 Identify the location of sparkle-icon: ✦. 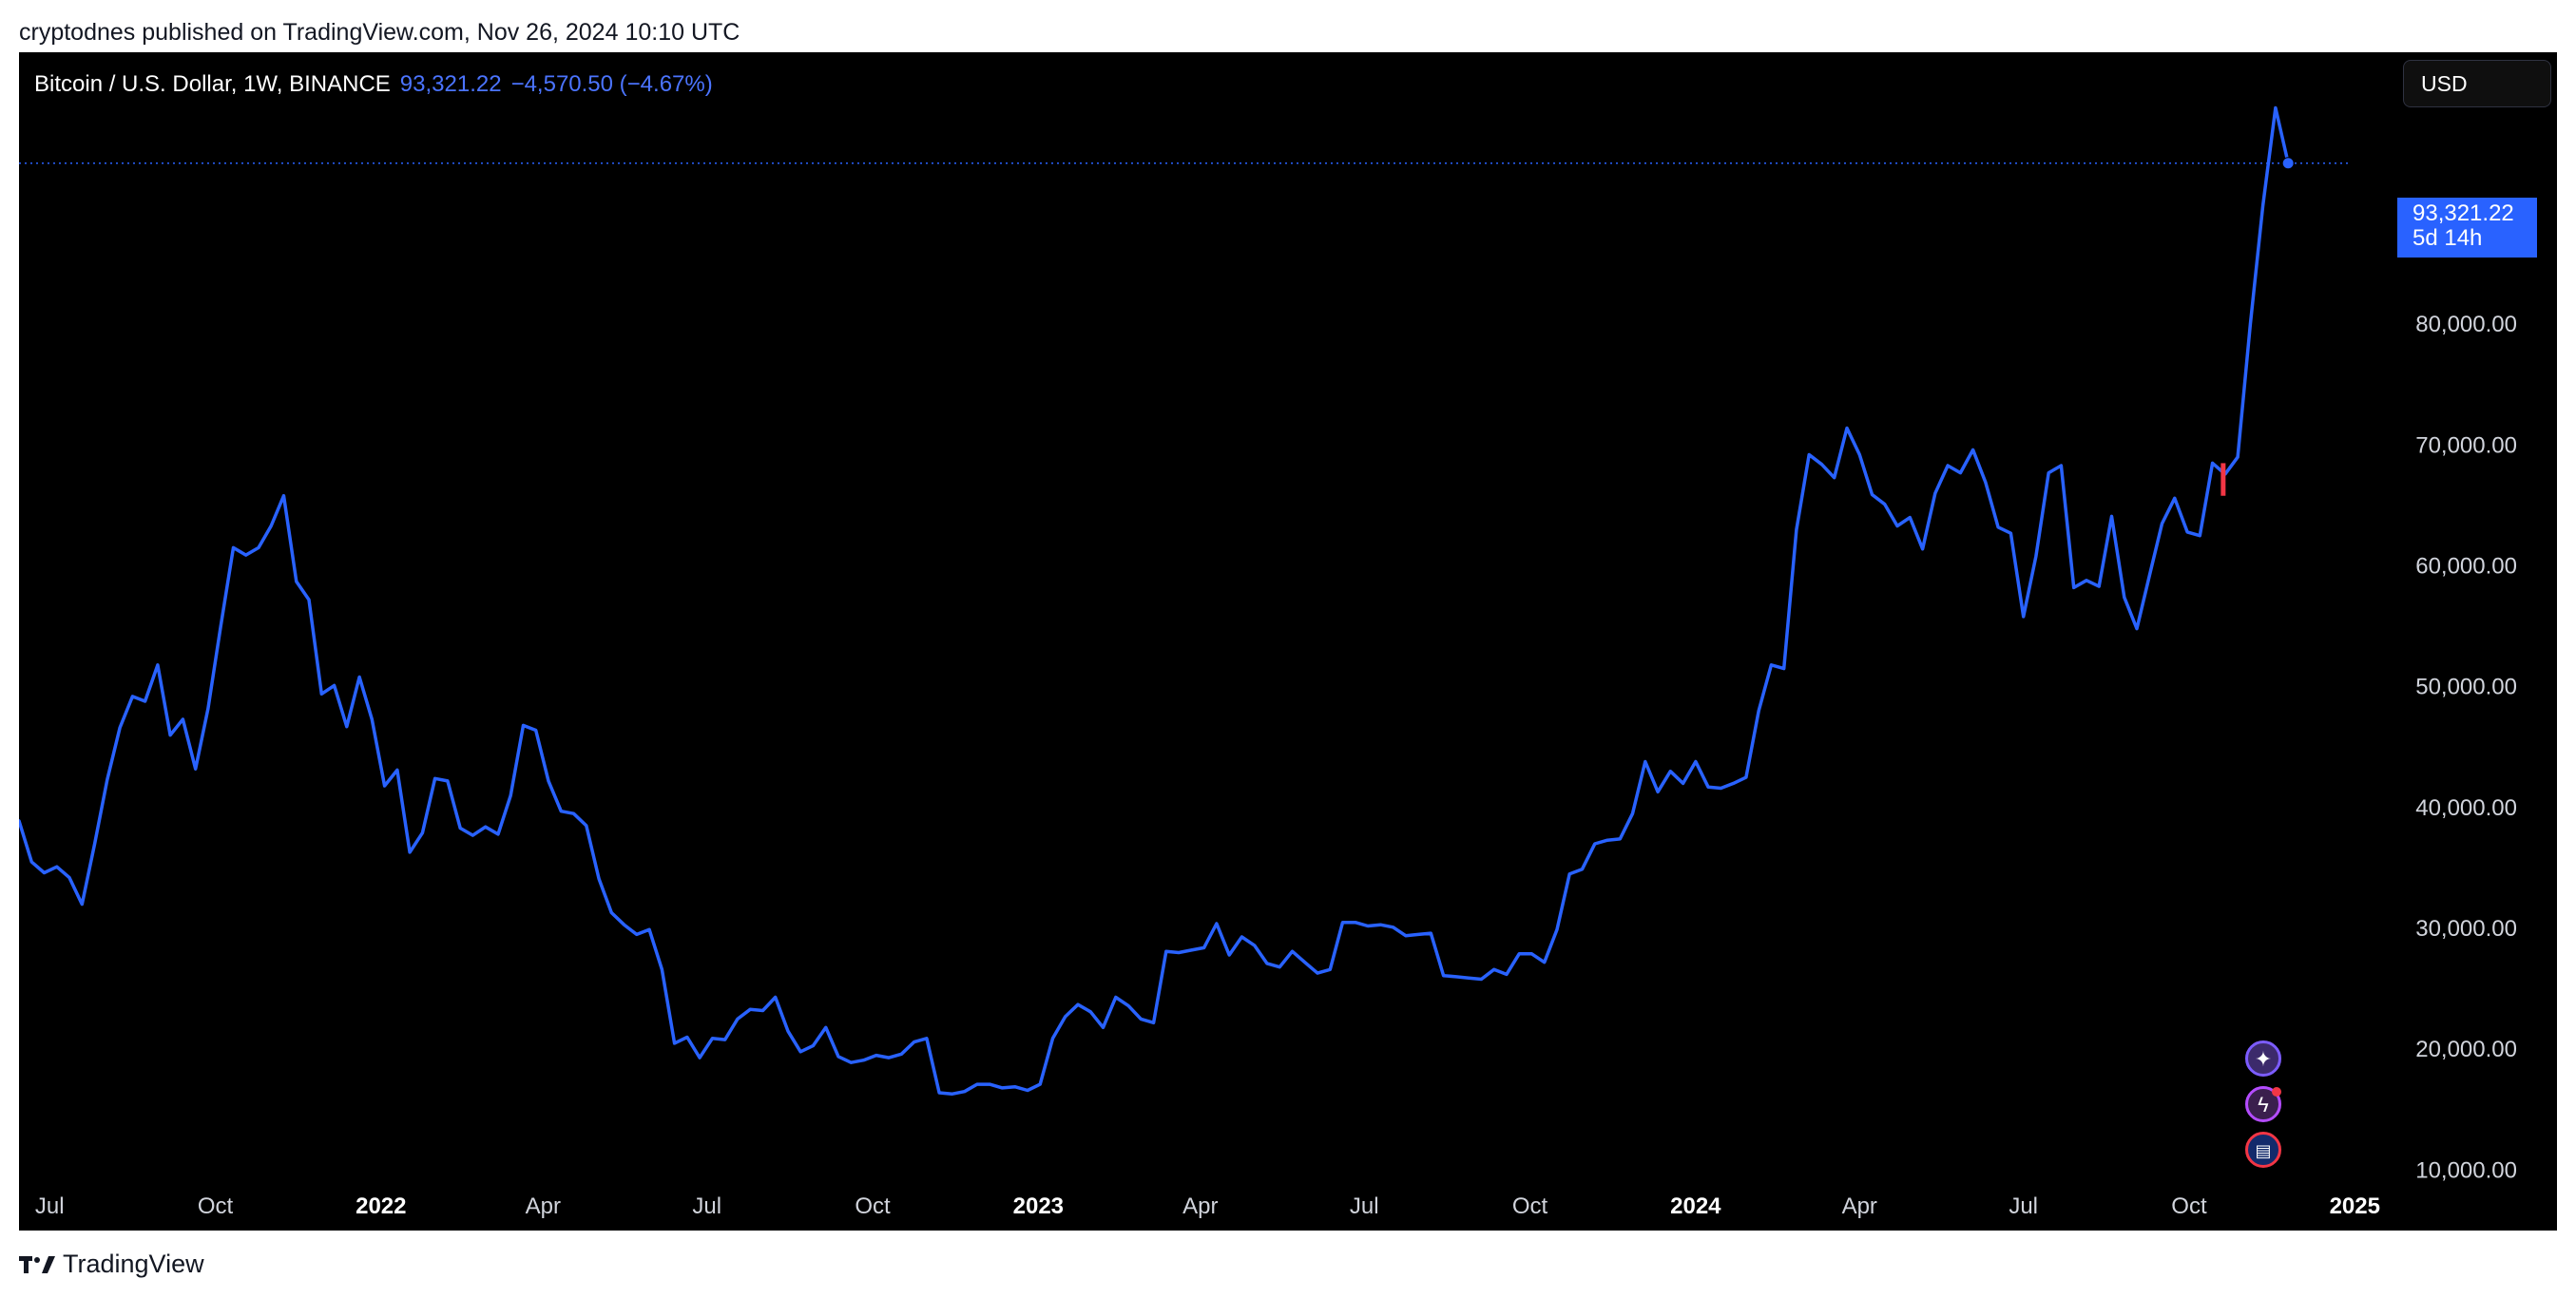
(2263, 1058).